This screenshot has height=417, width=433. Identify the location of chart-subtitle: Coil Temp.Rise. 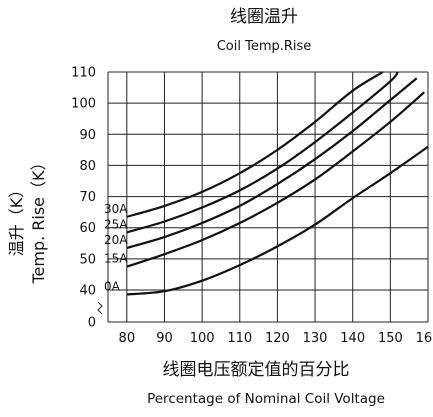
(264, 46).